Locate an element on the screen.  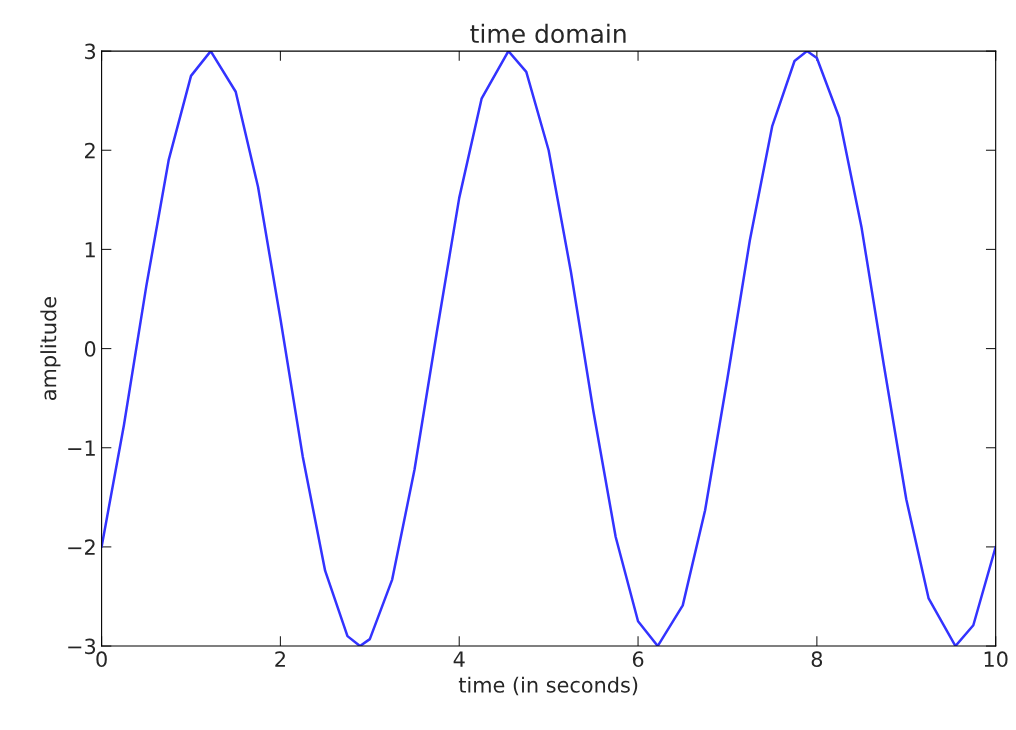
y-axis-title: amplitude is located at coordinates (50, 348).